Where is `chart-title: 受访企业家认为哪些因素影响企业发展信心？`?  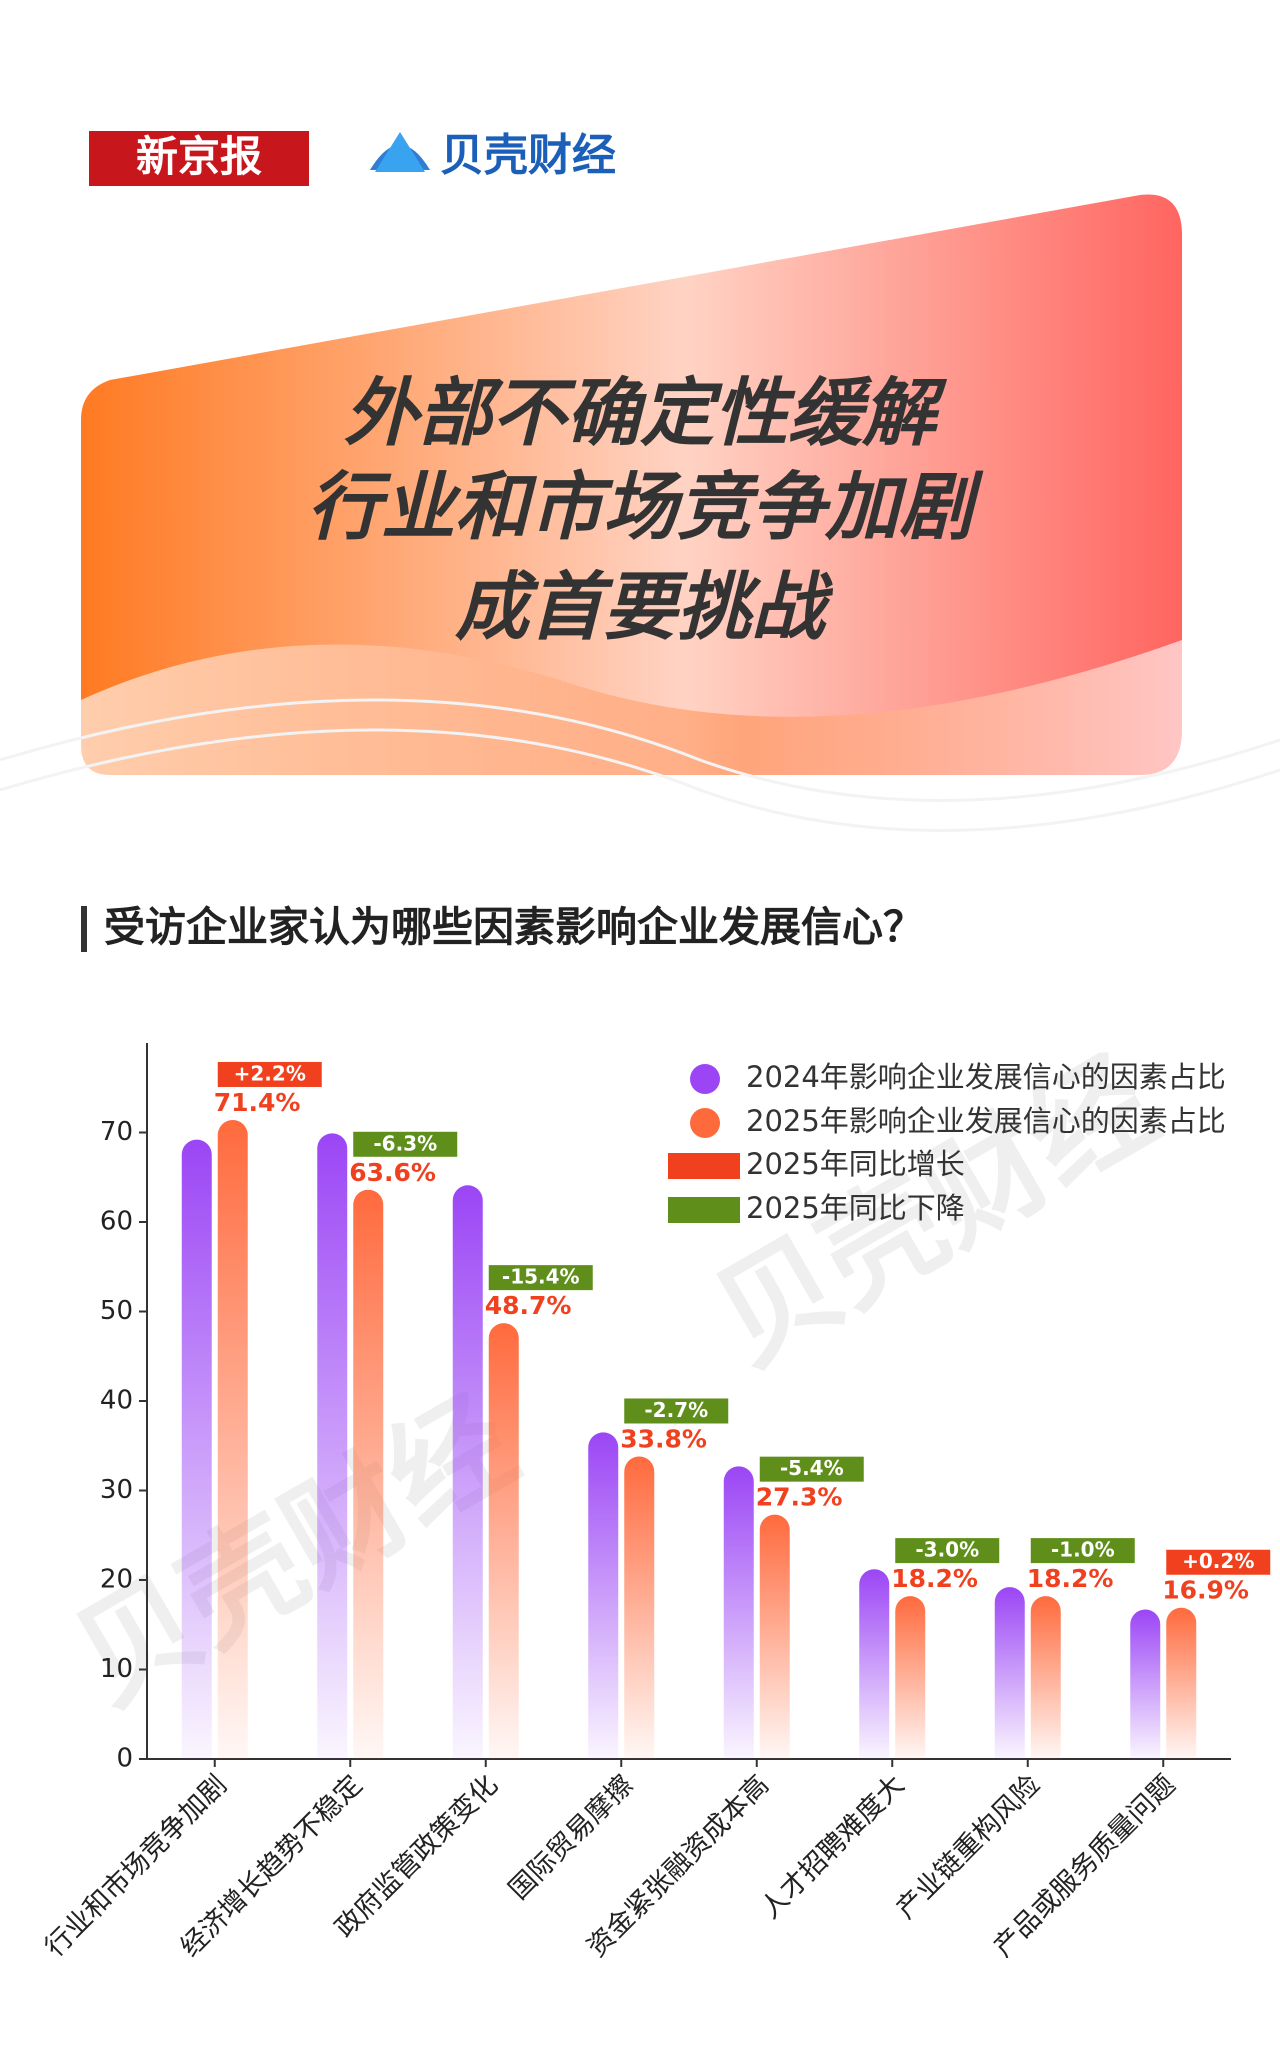 chart-title: 受访企业家认为哪些因素影响企业发展信心？ is located at coordinates (514, 927).